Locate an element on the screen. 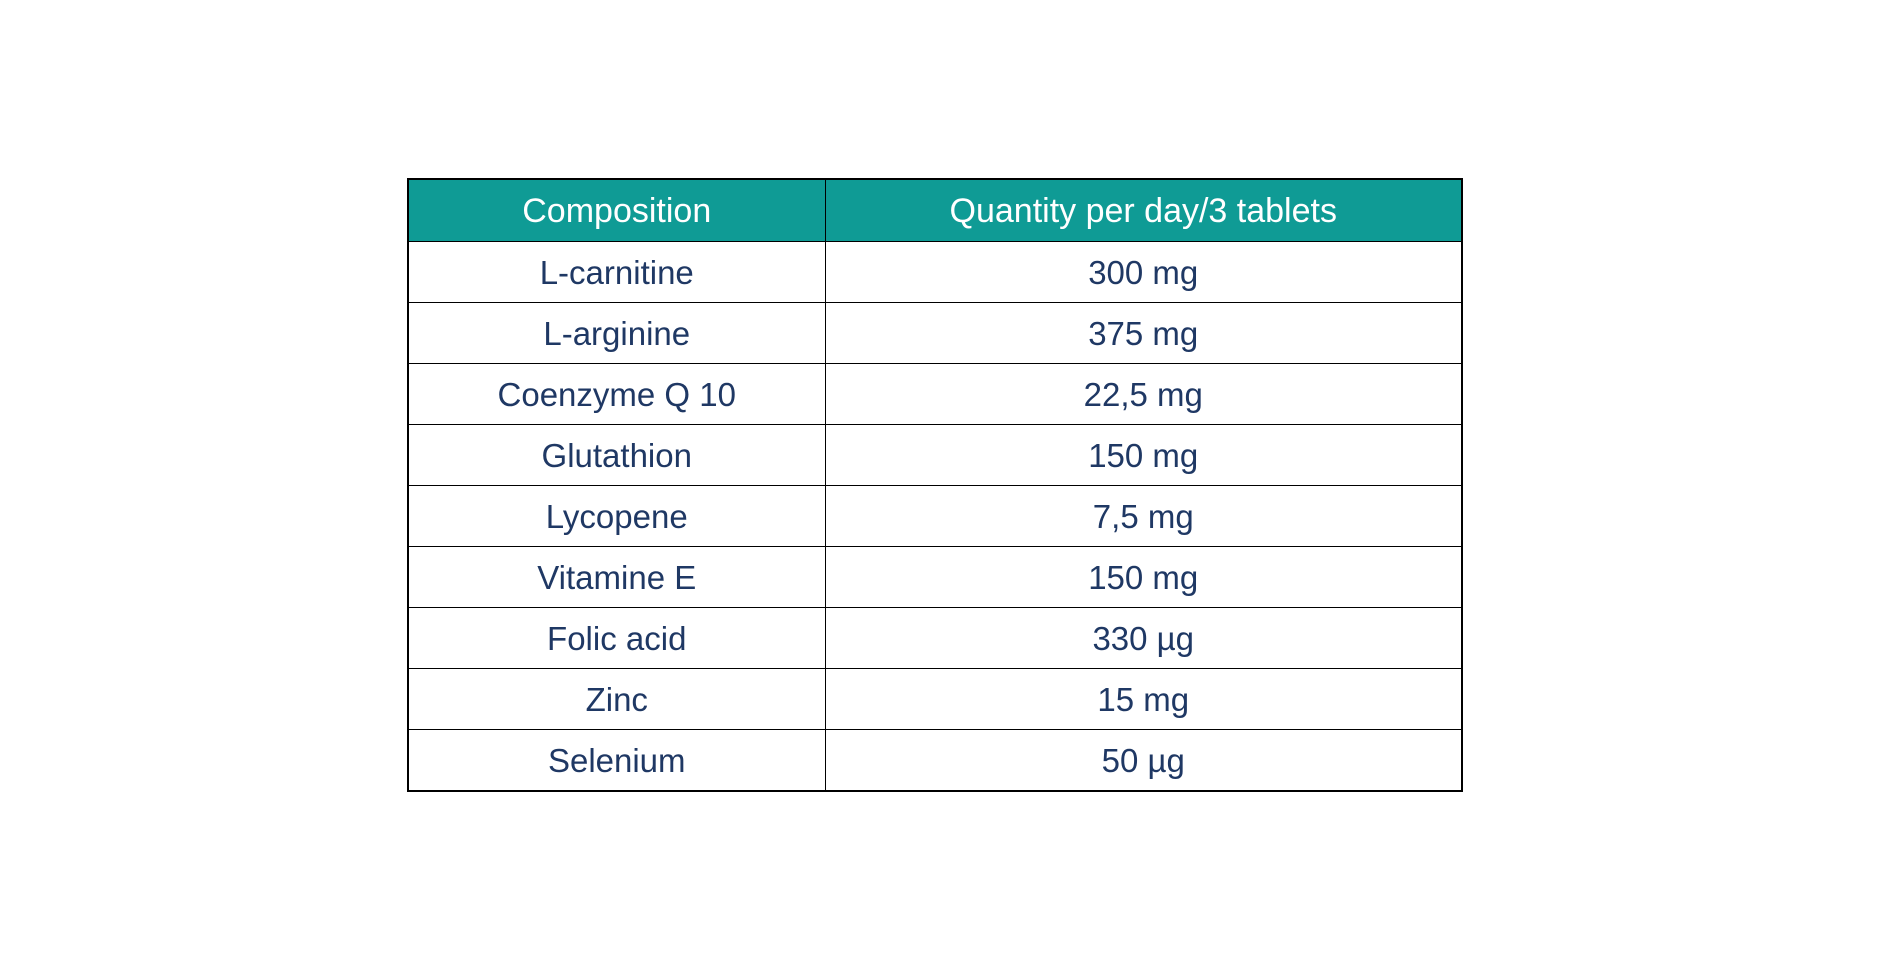 The height and width of the screenshot is (978, 1889). table-row: Zinc 15 mg is located at coordinates (935, 699).